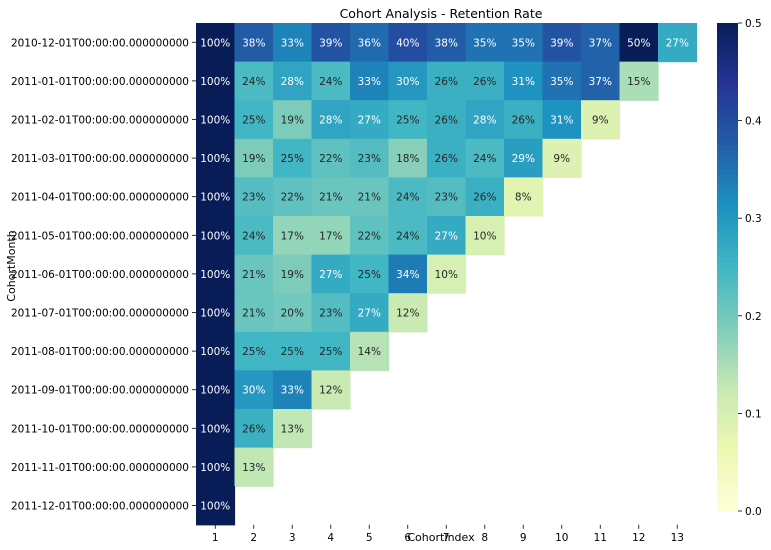 The width and height of the screenshot is (771, 550). Describe the element at coordinates (739, 268) in the screenshot. I see `colorbar: 0.0 0.1 0.2 0.3 0.4 0.5` at that location.